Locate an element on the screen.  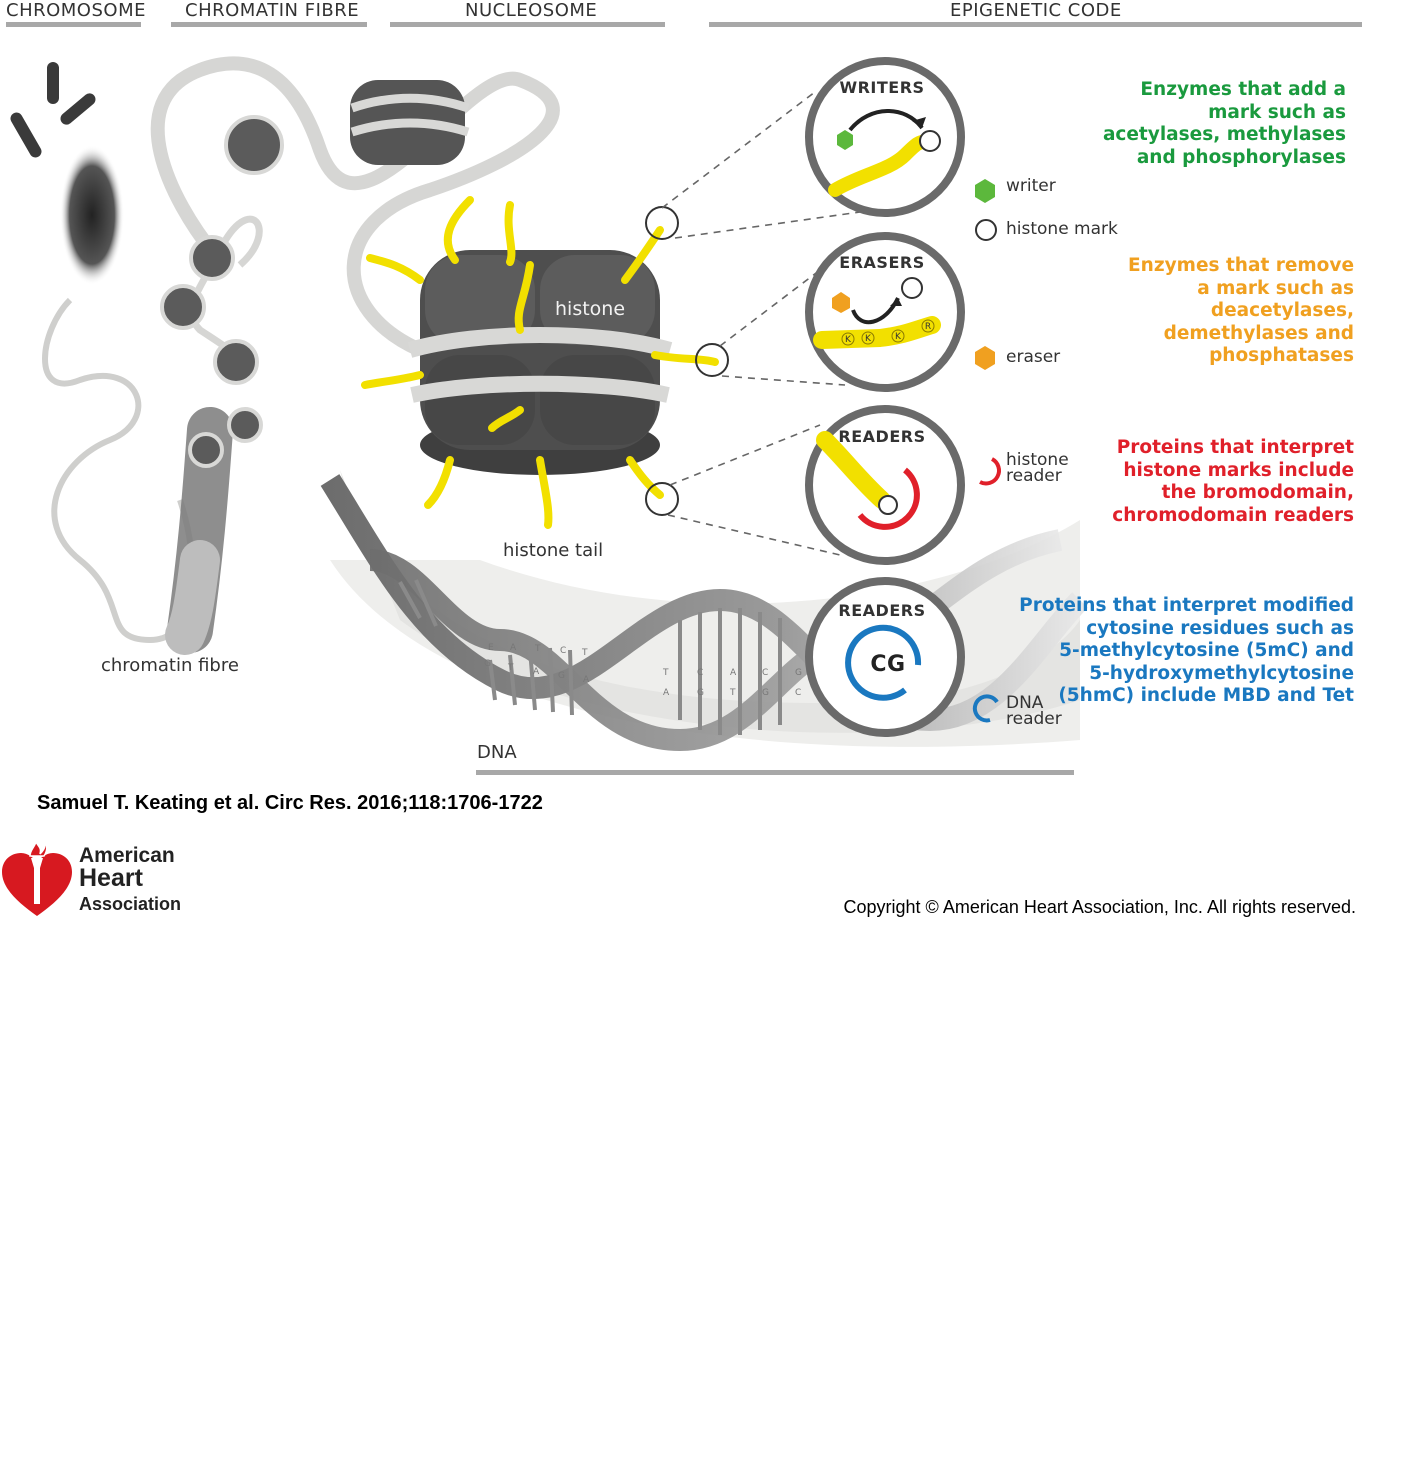
base-br-4: C is located at coordinates (798, 693).